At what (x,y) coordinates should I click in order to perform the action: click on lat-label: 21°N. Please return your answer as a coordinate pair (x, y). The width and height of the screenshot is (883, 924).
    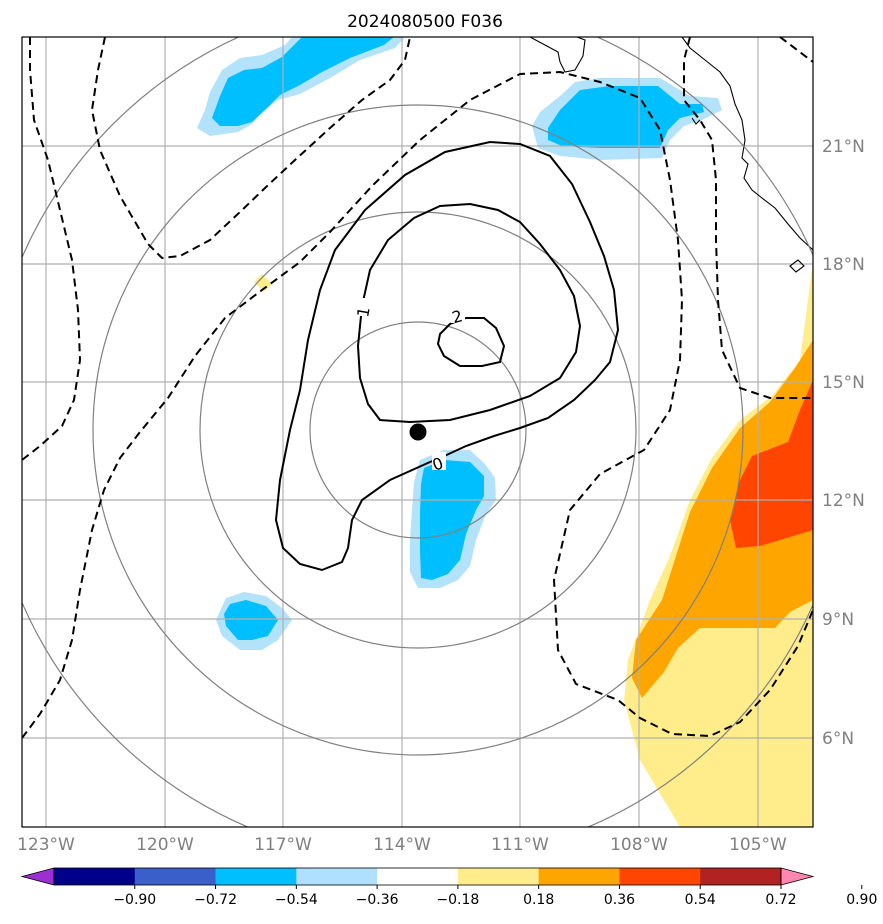
    Looking at the image, I should click on (843, 147).